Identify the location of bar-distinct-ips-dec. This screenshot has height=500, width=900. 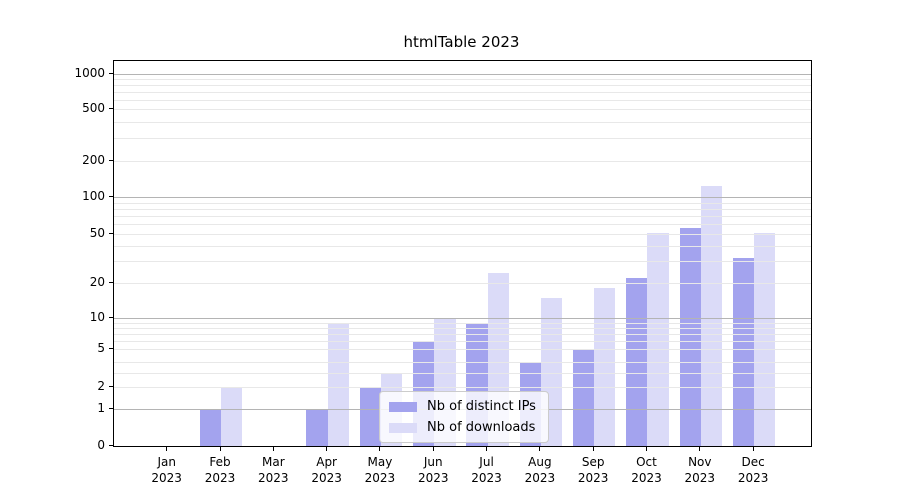
(743, 351).